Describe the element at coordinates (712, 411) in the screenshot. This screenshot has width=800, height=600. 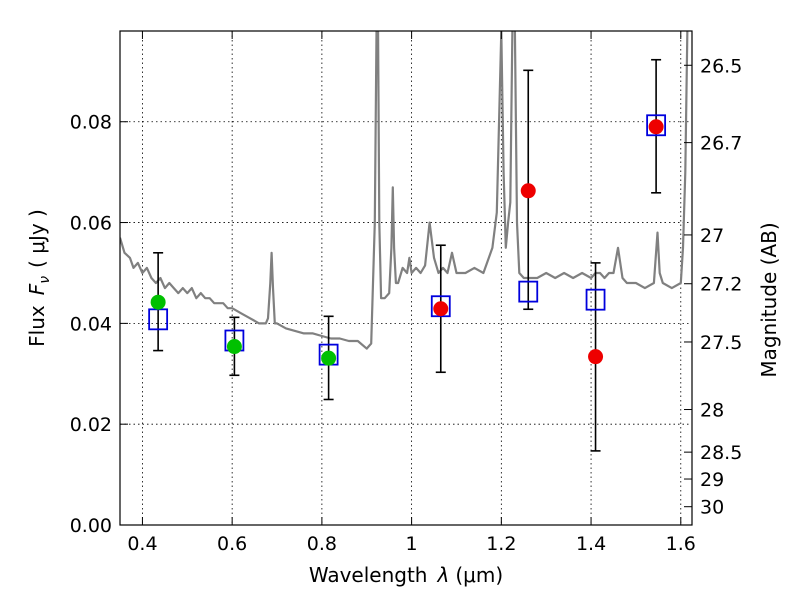
I see `y2-tick-label: 28` at that location.